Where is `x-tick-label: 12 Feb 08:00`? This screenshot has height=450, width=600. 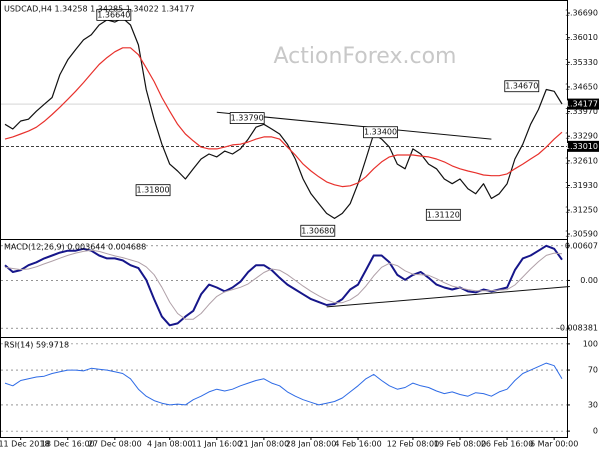 x-tick-label: 12 Feb 08:00 is located at coordinates (413, 444).